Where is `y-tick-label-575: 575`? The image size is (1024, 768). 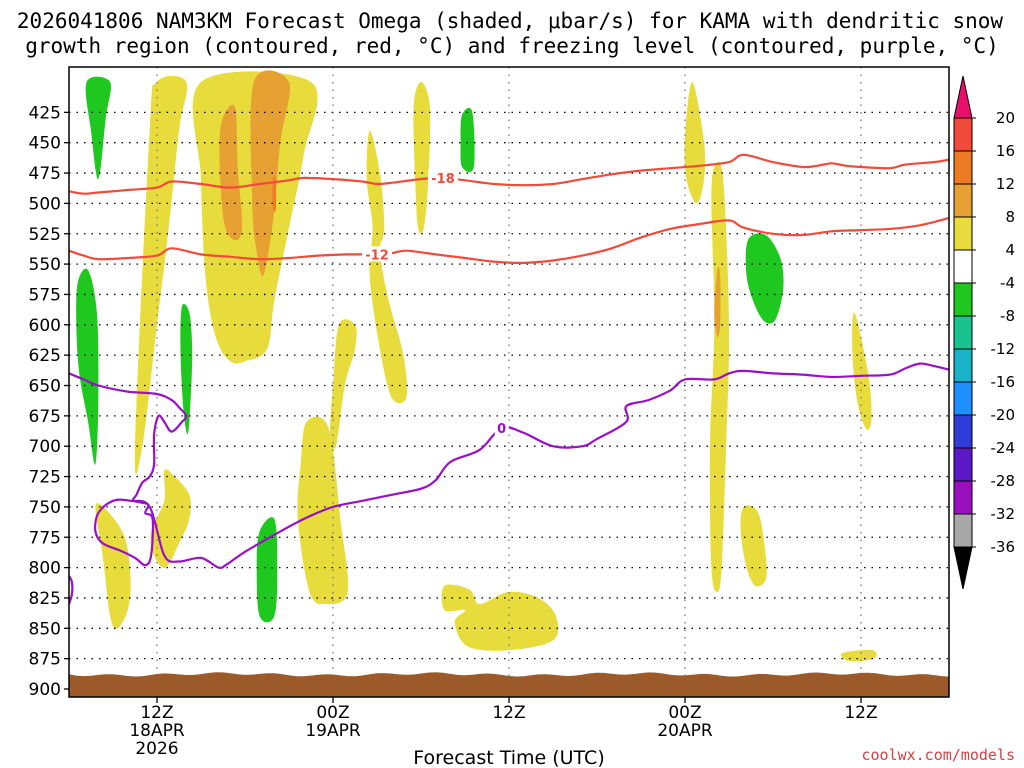 y-tick-label-575: 575 is located at coordinates (45, 295).